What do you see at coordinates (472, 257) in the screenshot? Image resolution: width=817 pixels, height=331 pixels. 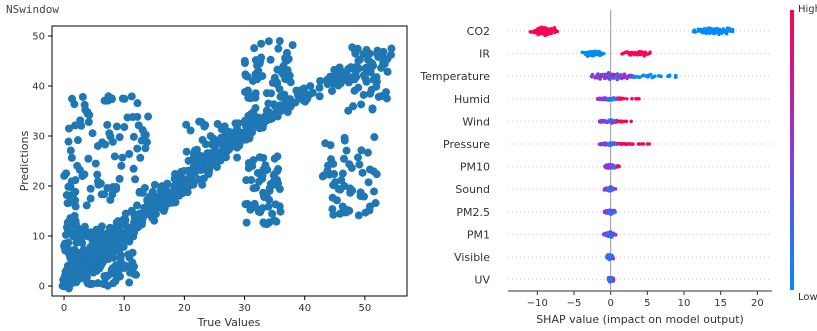 I see `feature-label: Visible` at bounding box center [472, 257].